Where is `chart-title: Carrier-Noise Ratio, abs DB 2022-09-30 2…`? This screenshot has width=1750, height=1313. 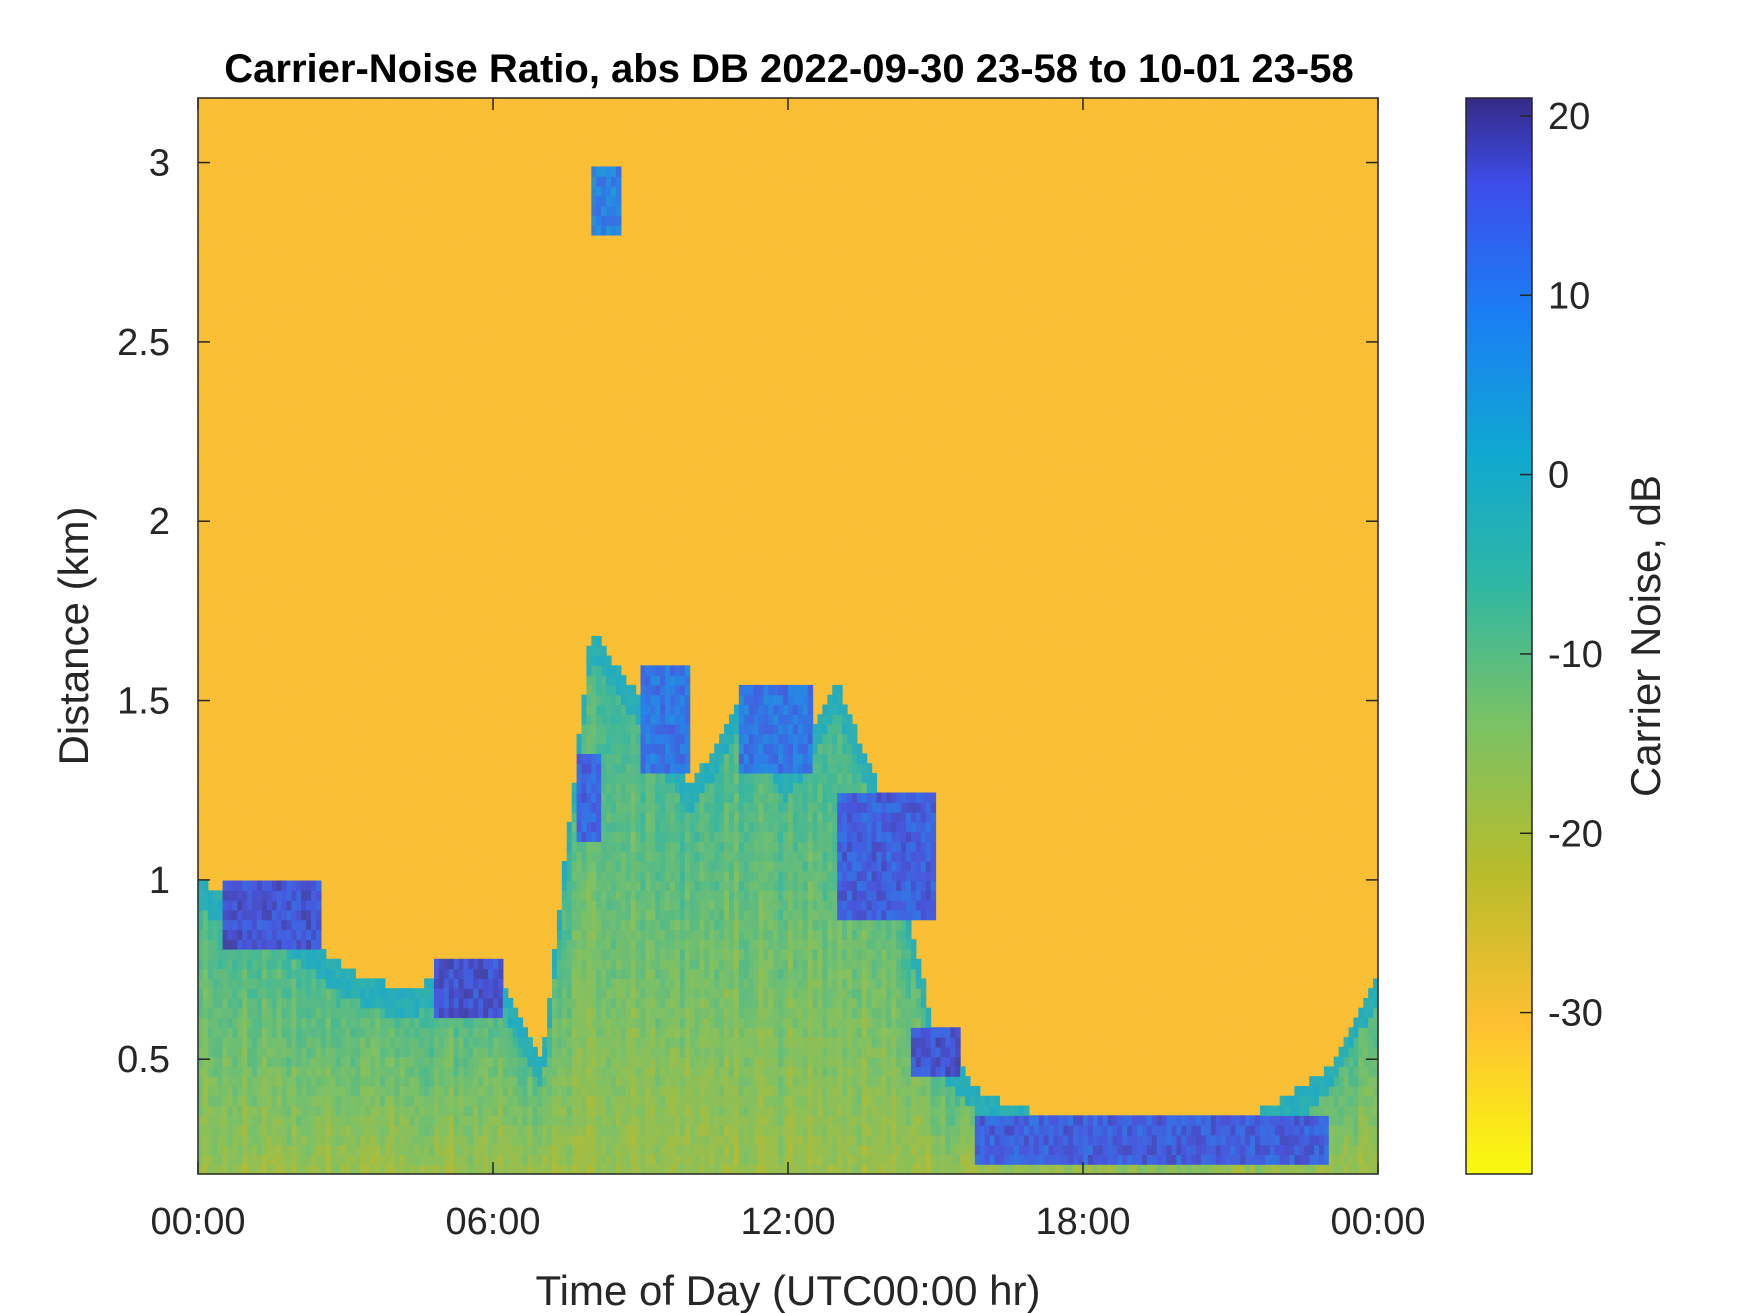 chart-title: Carrier-Noise Ratio, abs DB 2022-09-30 2… is located at coordinates (788, 69).